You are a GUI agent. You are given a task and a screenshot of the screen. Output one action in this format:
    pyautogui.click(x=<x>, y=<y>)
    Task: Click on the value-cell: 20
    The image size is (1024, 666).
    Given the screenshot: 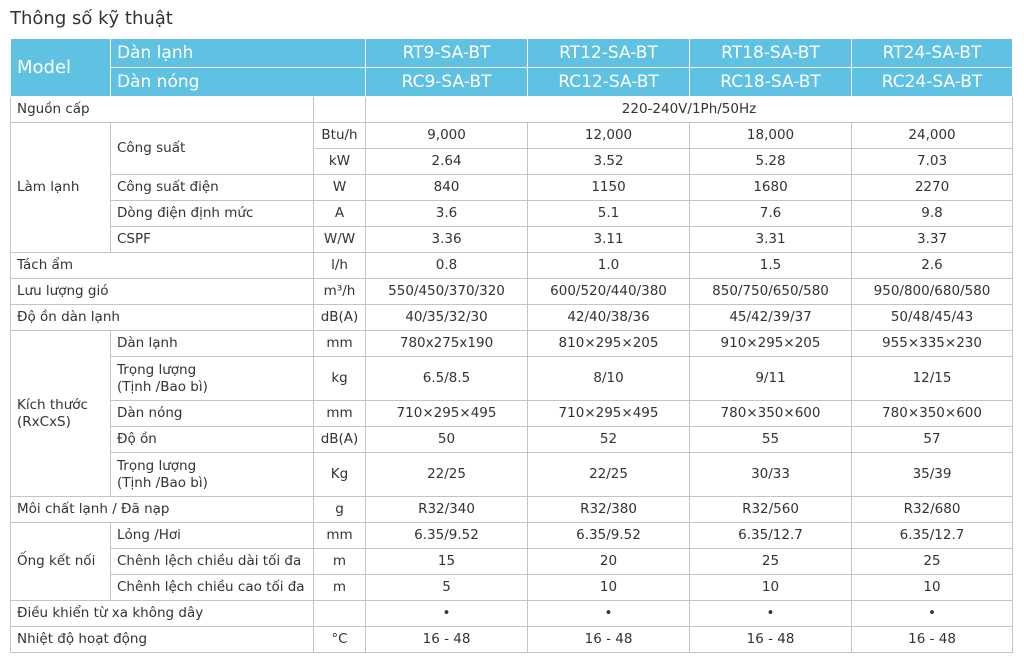 What is the action you would take?
    pyautogui.click(x=609, y=561)
    